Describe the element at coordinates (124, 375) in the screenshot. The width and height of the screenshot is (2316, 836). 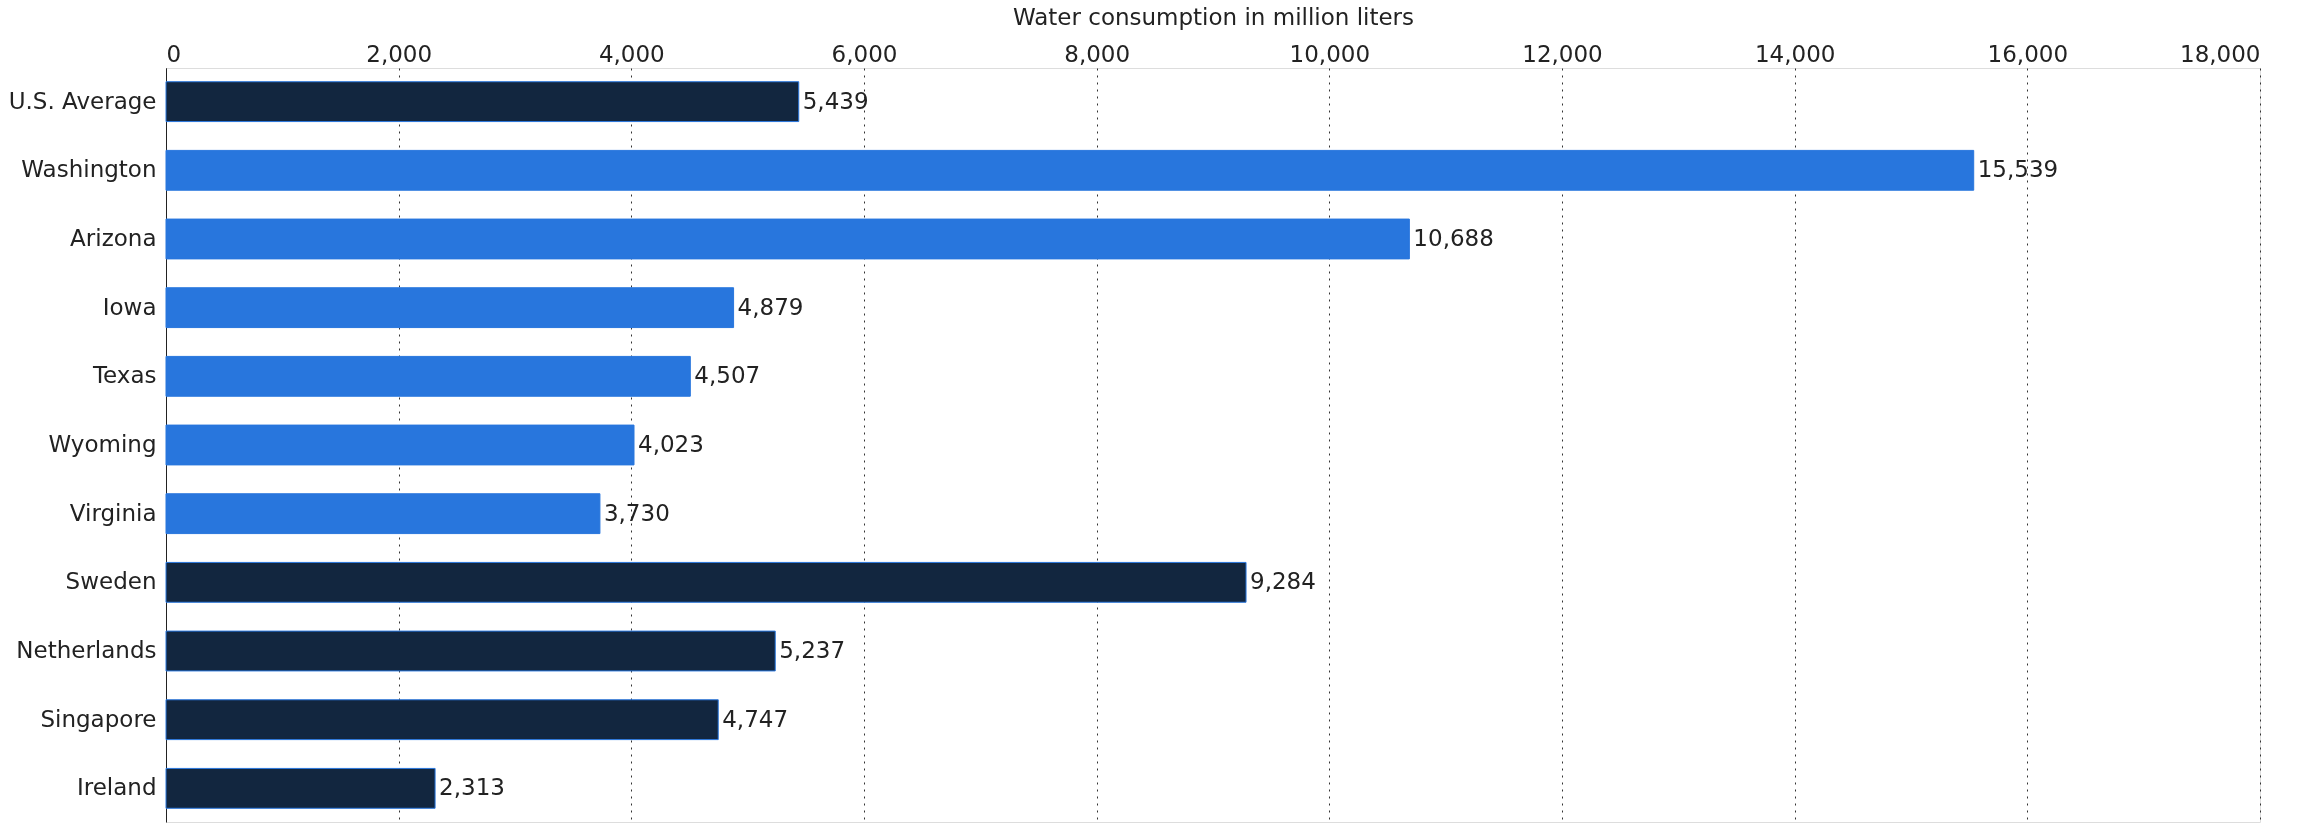
I see `y-tick-label: Texas` at that location.